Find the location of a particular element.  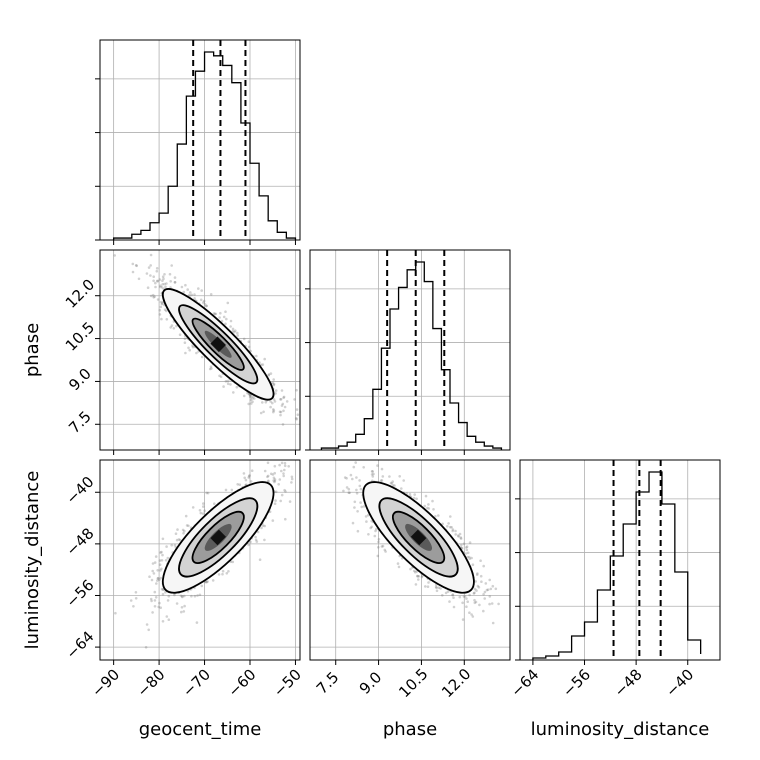

xtick-label-phase: 12.0 is located at coordinates (456, 683).